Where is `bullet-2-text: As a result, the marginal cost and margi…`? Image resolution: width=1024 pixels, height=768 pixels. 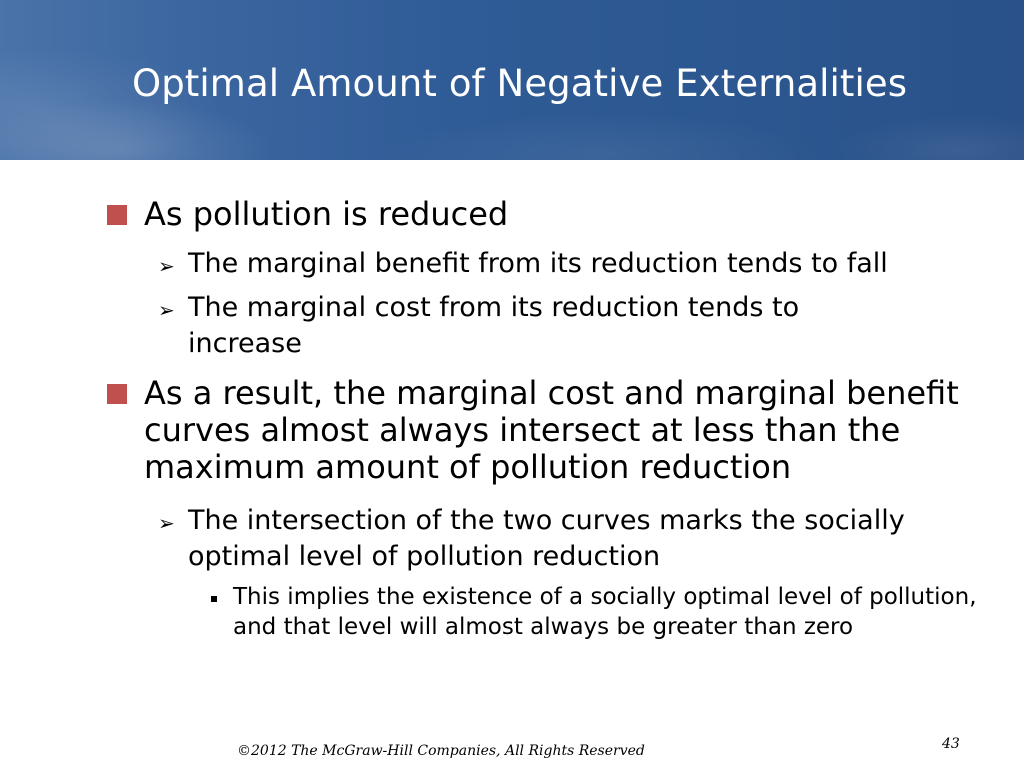 bullet-2-text: As a result, the marginal cost and margi… is located at coordinates (551, 430).